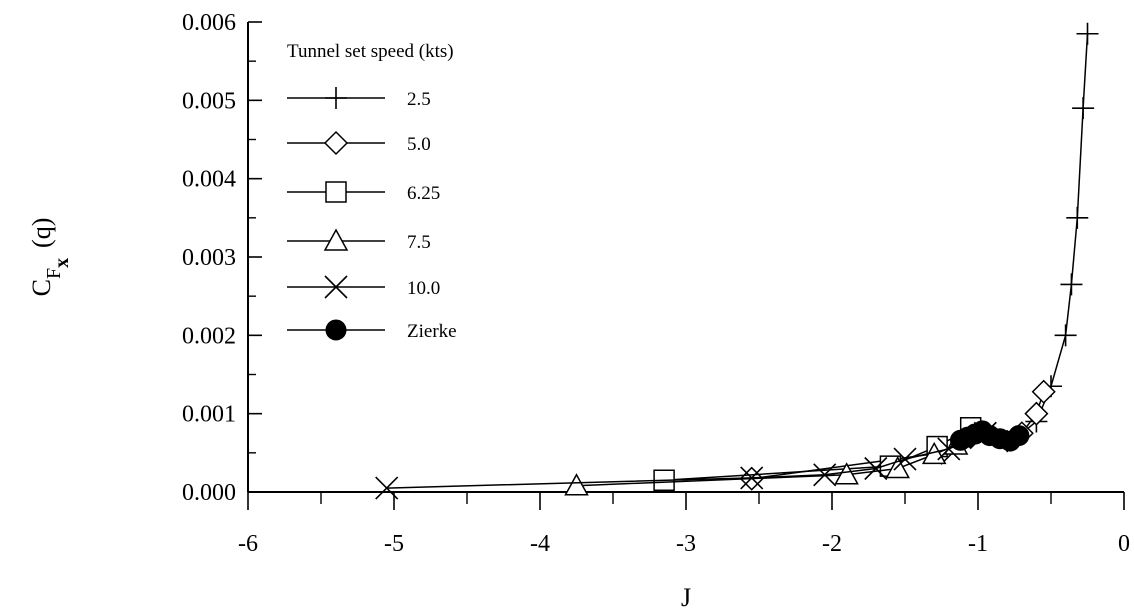  Describe the element at coordinates (432, 331) in the screenshot. I see `legend-label: Zierke` at that location.